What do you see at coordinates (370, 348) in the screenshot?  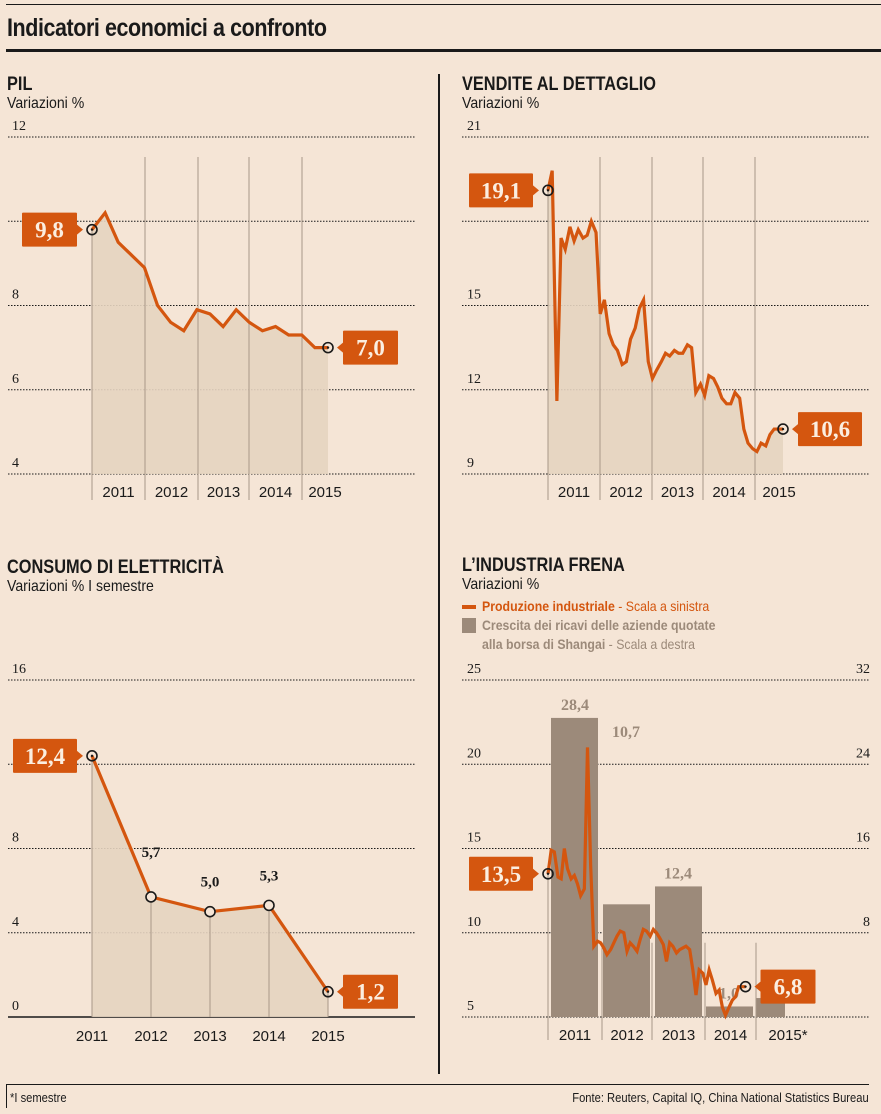 I see `pil-end-badge-label: 7,0` at bounding box center [370, 348].